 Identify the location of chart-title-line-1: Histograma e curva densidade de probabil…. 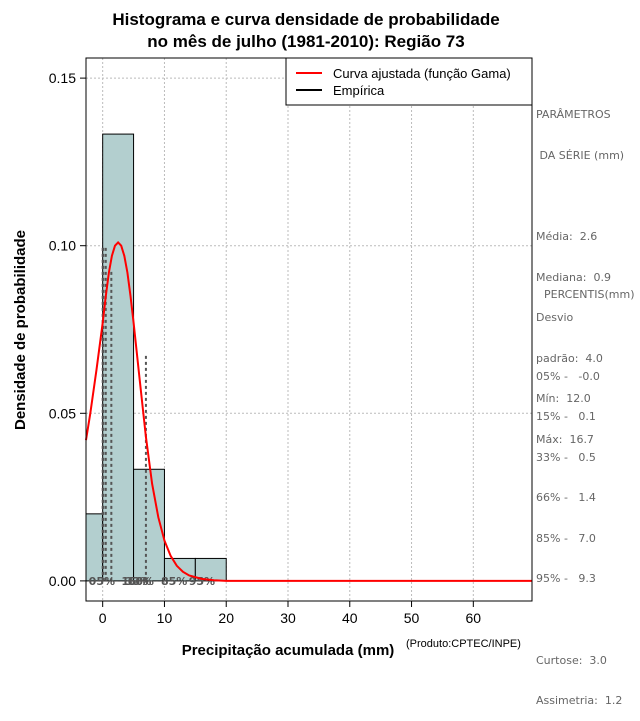
(305, 19).